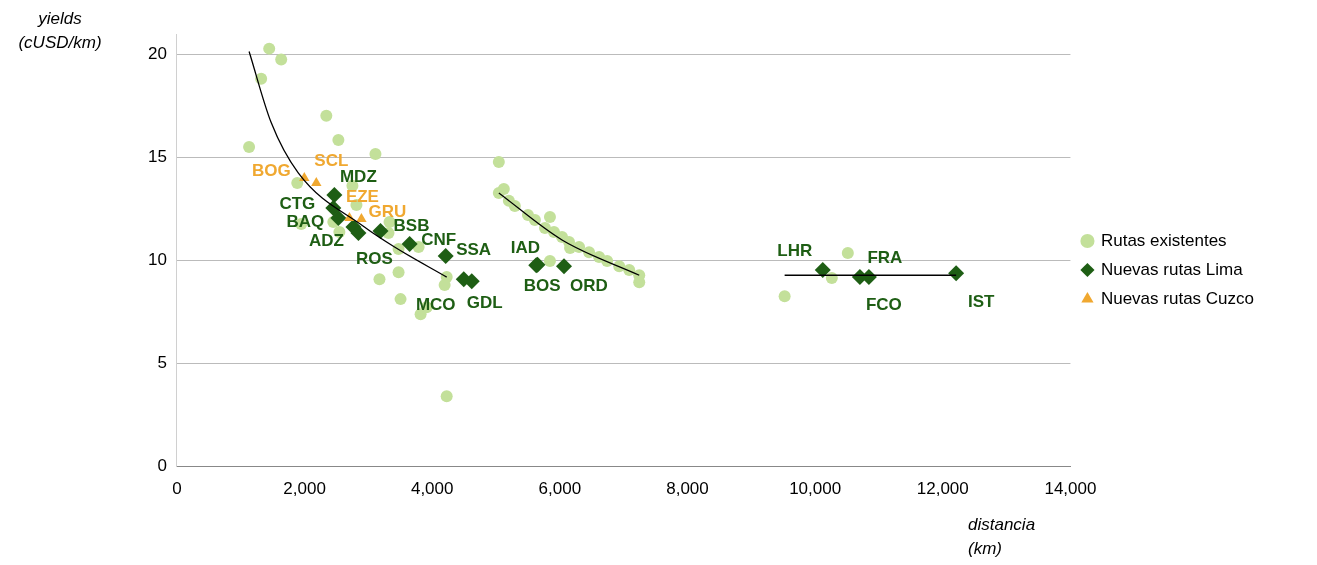 The width and height of the screenshot is (1317, 565). What do you see at coordinates (1177, 298) in the screenshot?
I see `legend-label: Nuevas rutas Cuzco` at bounding box center [1177, 298].